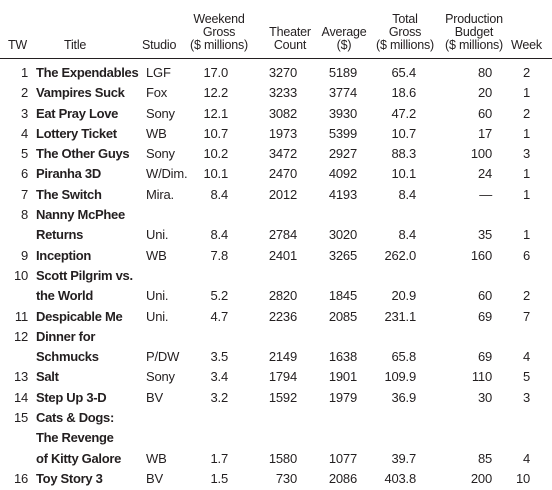 The width and height of the screenshot is (552, 490). Describe the element at coordinates (481, 154) in the screenshot. I see `budget-cell: 100` at that location.